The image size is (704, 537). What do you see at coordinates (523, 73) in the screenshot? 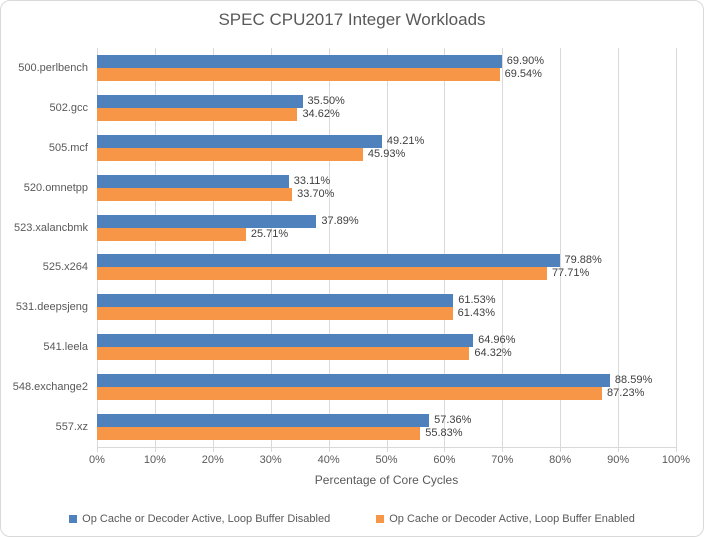
I see `bar-value-label: 69.54%` at bounding box center [523, 73].